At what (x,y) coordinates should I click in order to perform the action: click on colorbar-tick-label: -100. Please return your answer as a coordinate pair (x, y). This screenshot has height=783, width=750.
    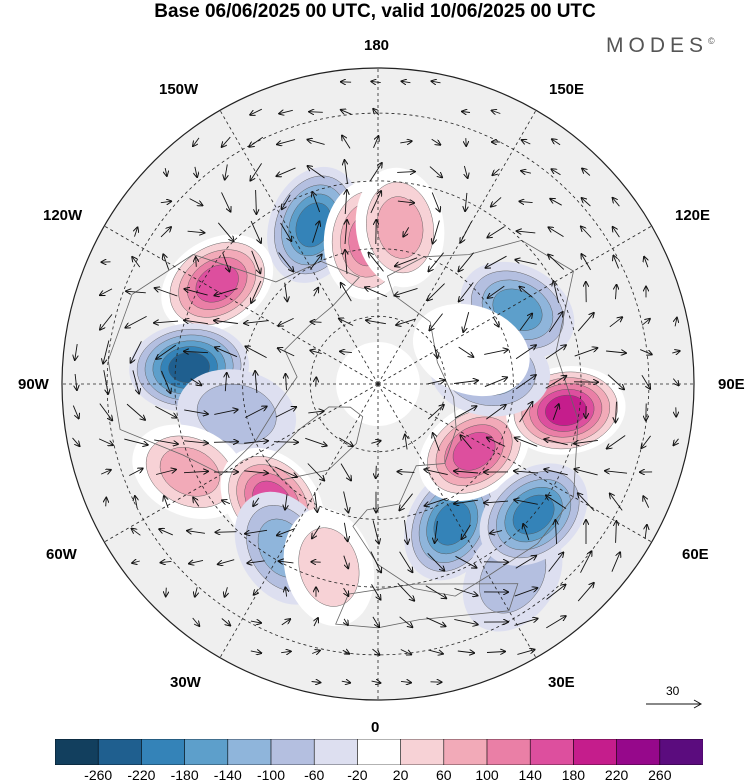
    Looking at the image, I should click on (271, 775).